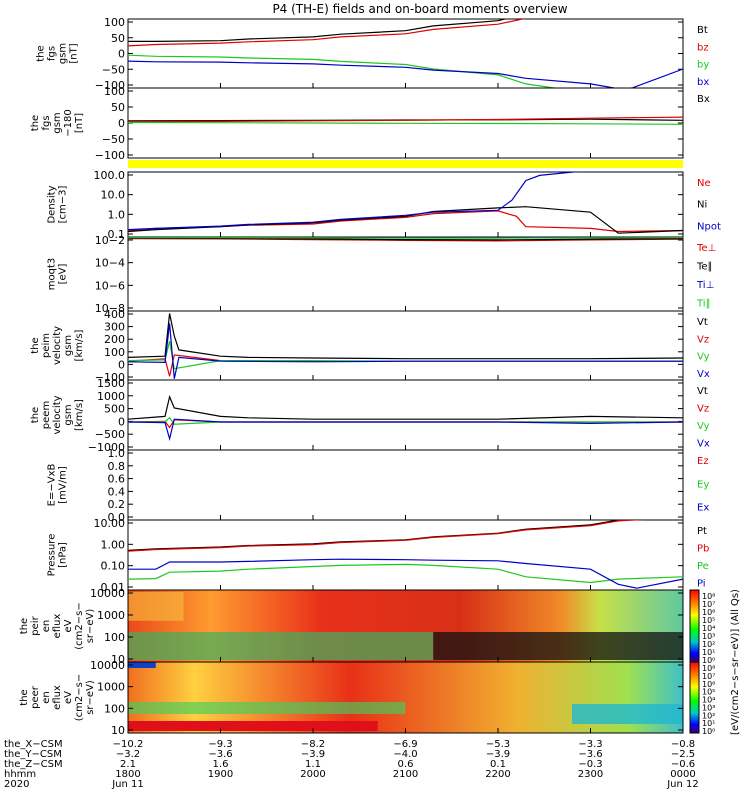  What do you see at coordinates (114, 409) in the screenshot?
I see `y-tick-label: 500` at bounding box center [114, 409].